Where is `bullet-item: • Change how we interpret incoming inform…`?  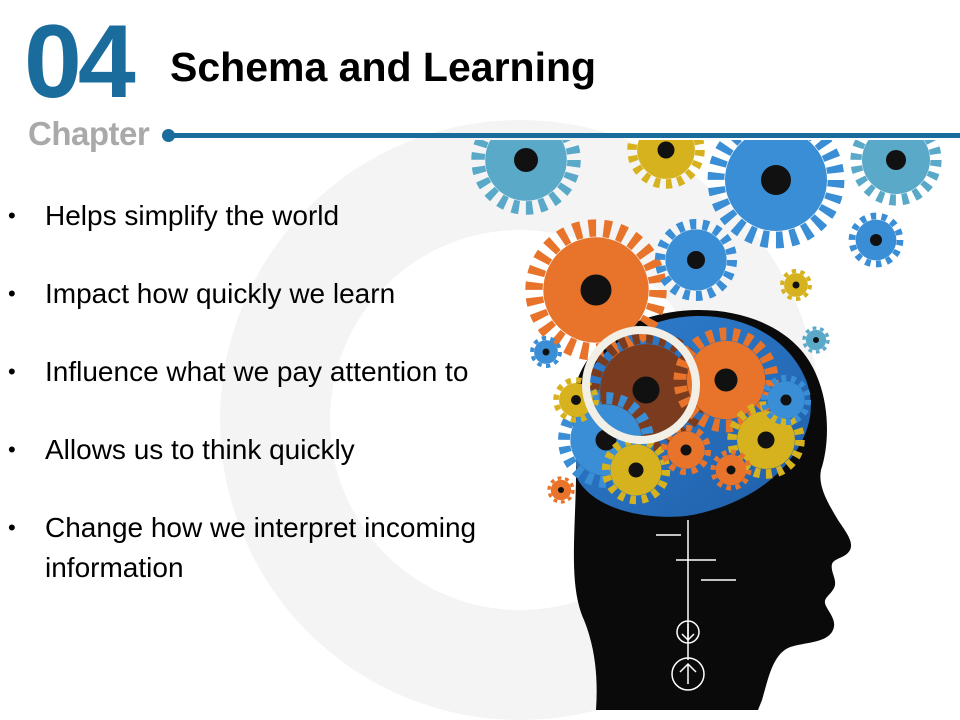
bullet-item: • Change how we interpret incoming inform… is located at coordinates (262, 548).